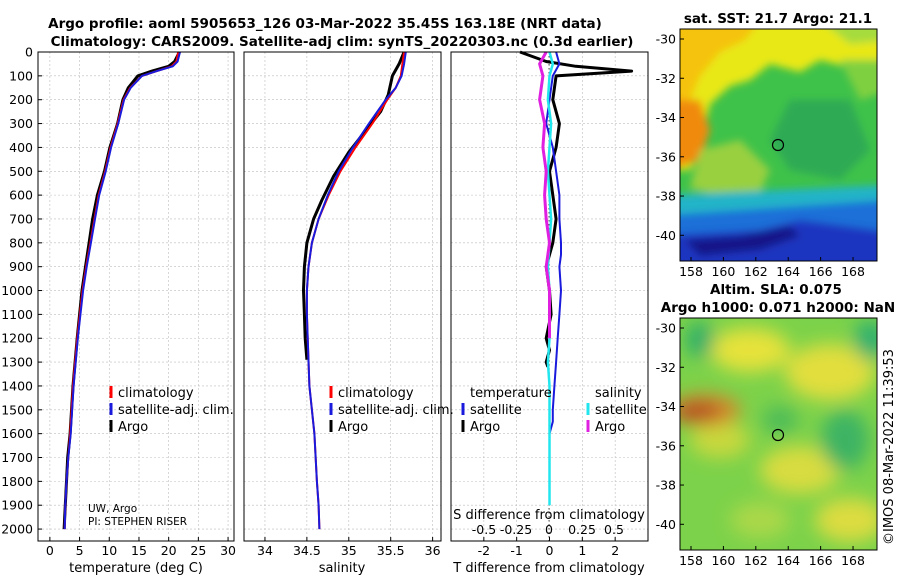 The height and width of the screenshot is (580, 900). What do you see at coordinates (17, 290) in the screenshot?
I see `y-tick-label: 1000` at bounding box center [17, 290].